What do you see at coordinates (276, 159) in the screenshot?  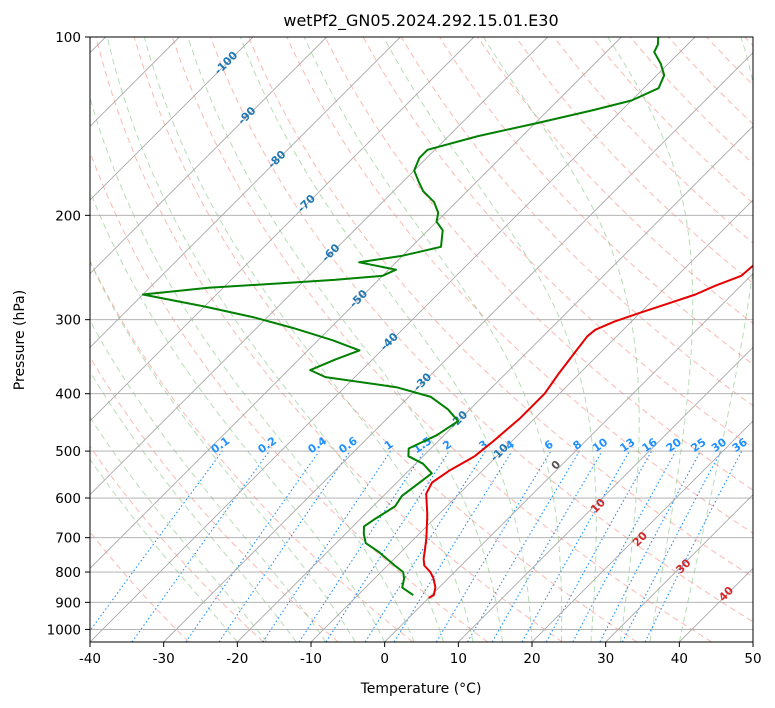 I see `isotherm-label: -80` at bounding box center [276, 159].